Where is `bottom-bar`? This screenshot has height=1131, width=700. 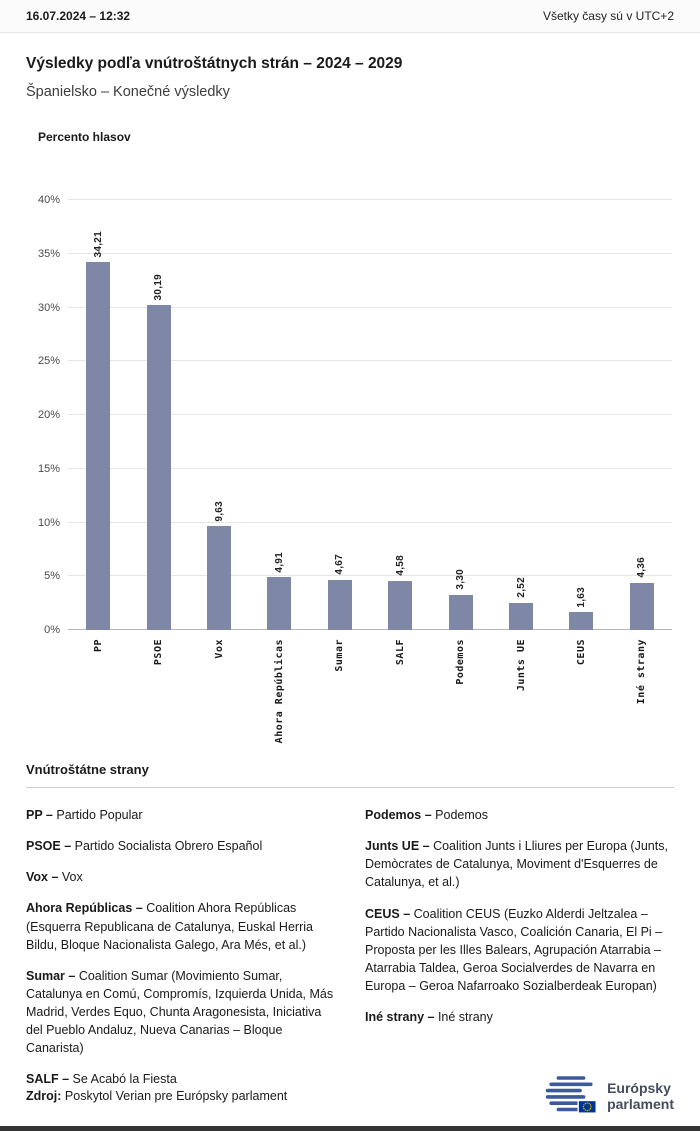
bottom-bar is located at coordinates (350, 1128).